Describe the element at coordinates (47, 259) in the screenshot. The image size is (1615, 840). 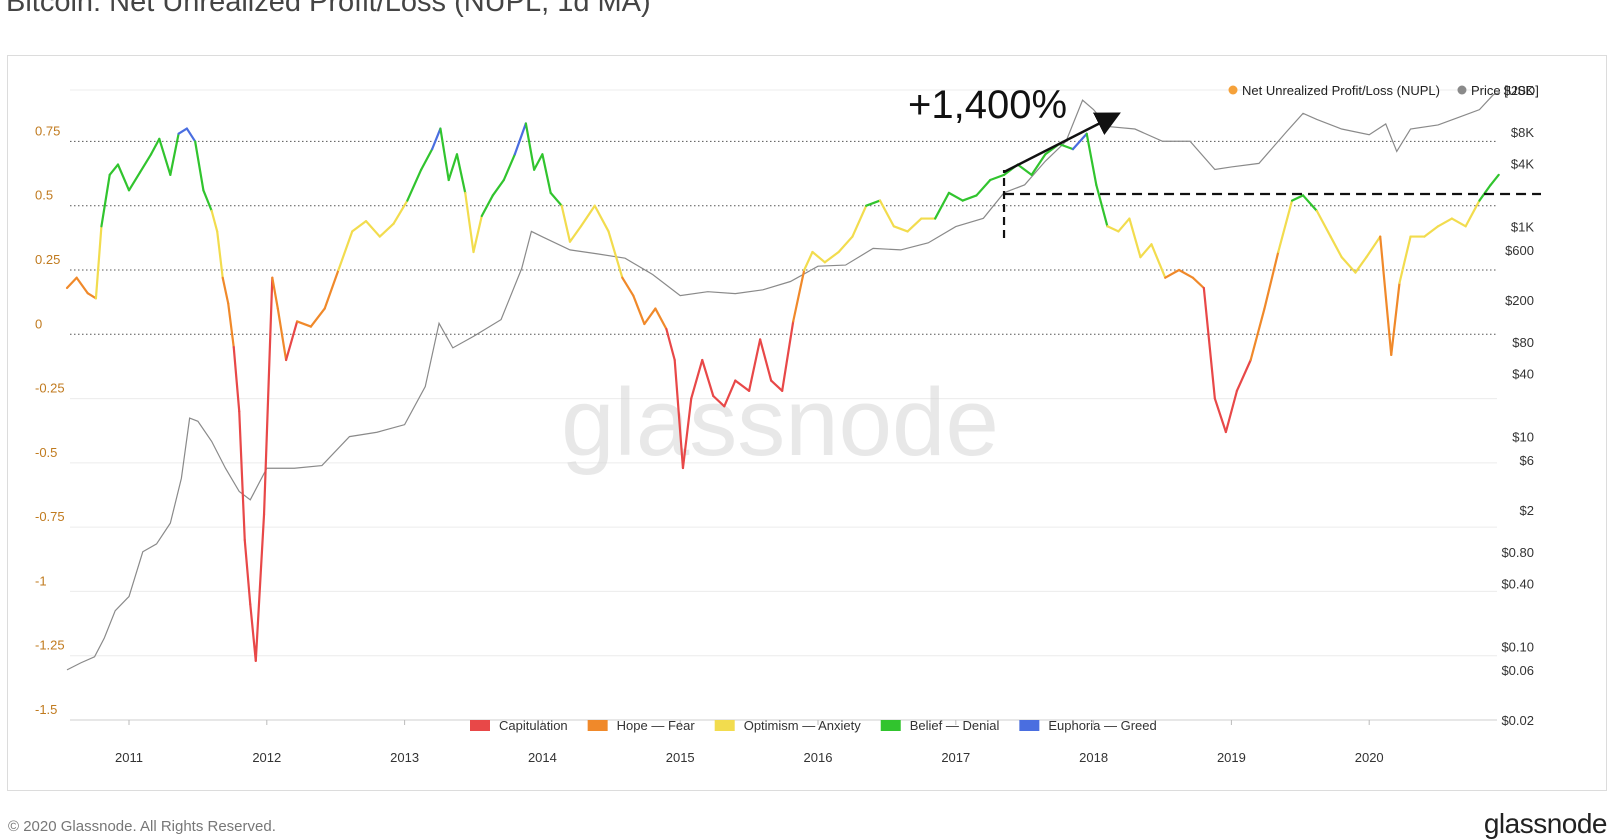
I see `left-tick-label: 0.25` at that location.